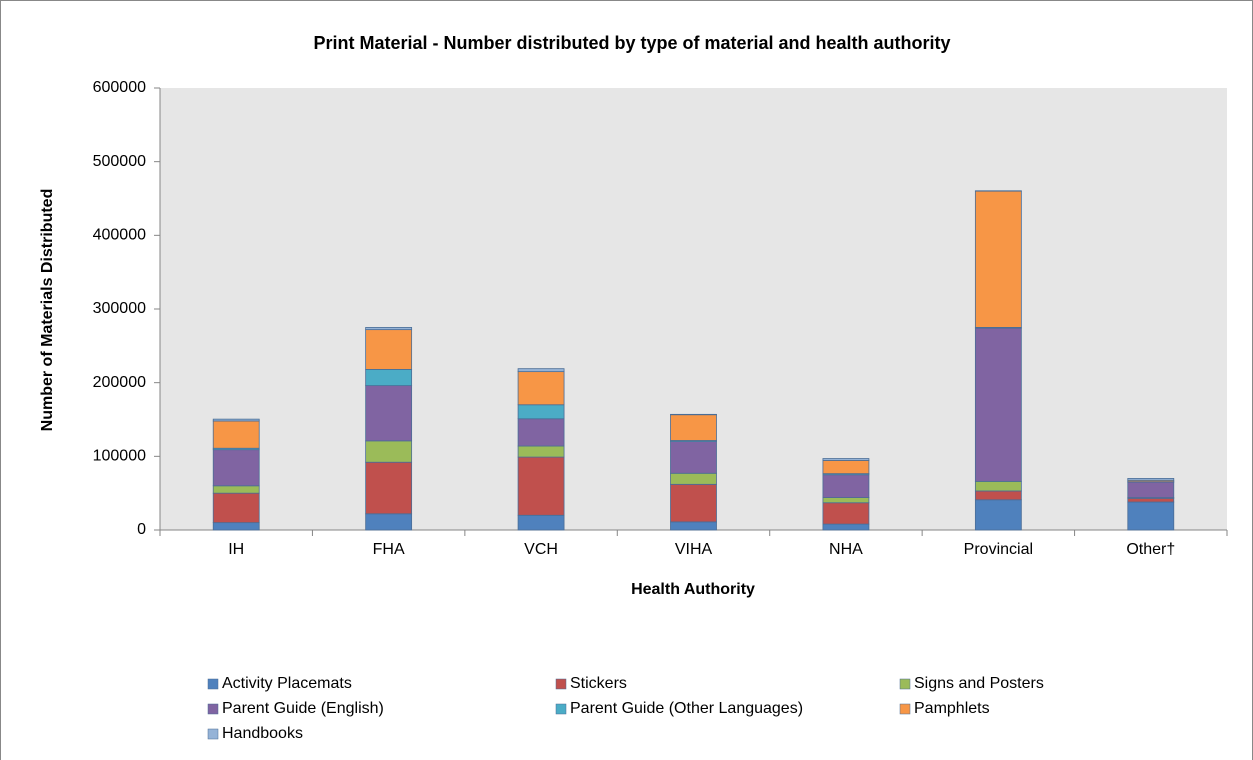  What do you see at coordinates (236, 549) in the screenshot?
I see `x-tick-label: IH` at bounding box center [236, 549].